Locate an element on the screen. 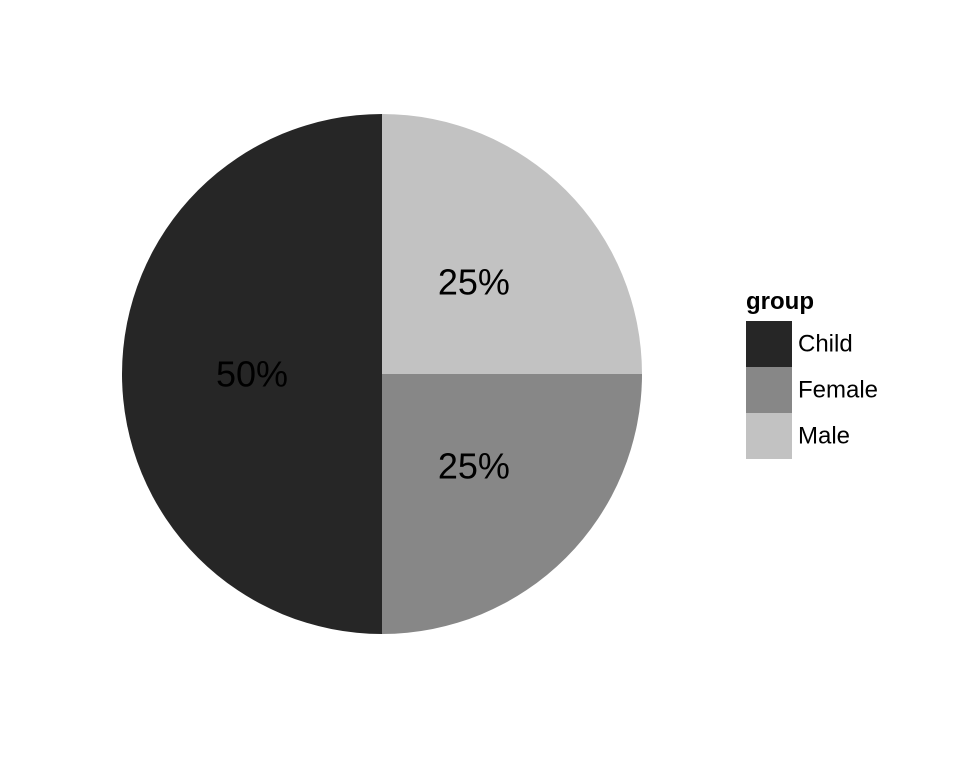 This screenshot has width=960, height=768. legend-label-child: Child is located at coordinates (825, 344).